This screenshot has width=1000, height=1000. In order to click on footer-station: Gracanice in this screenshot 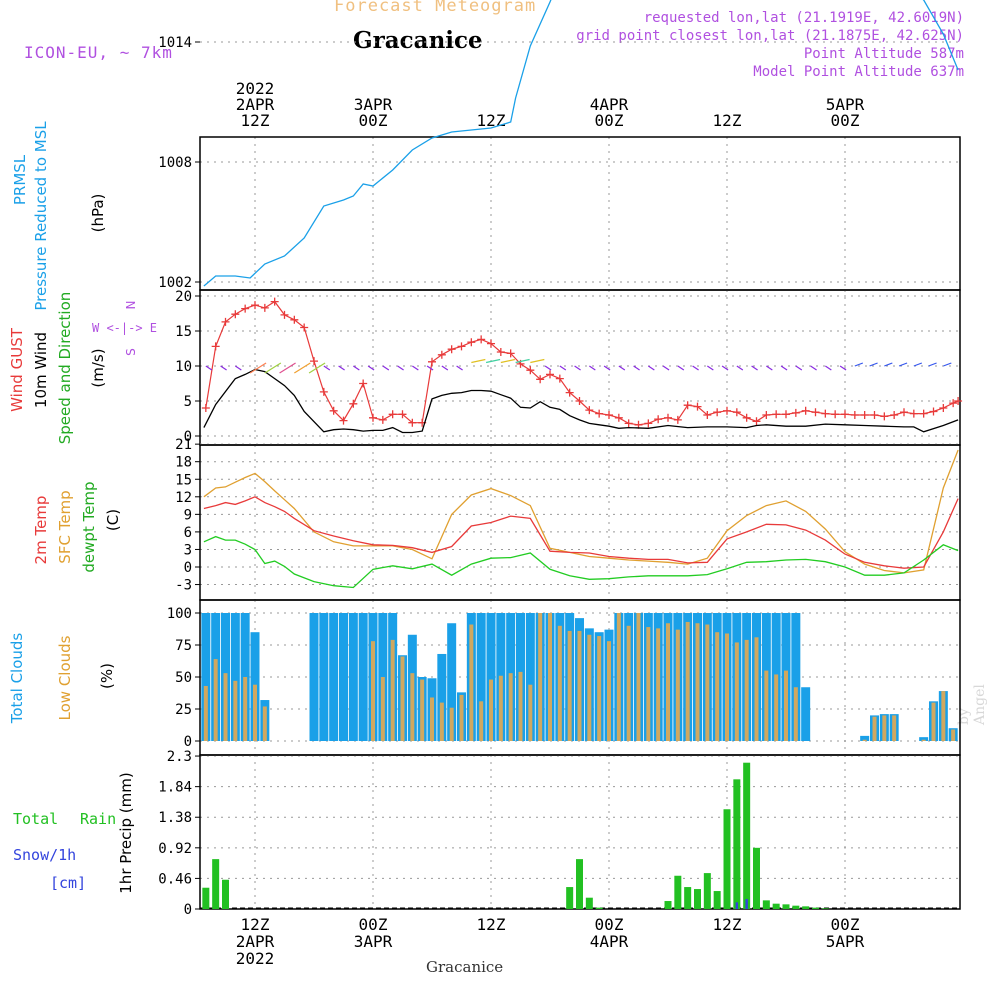, I will do `click(465, 967)`.